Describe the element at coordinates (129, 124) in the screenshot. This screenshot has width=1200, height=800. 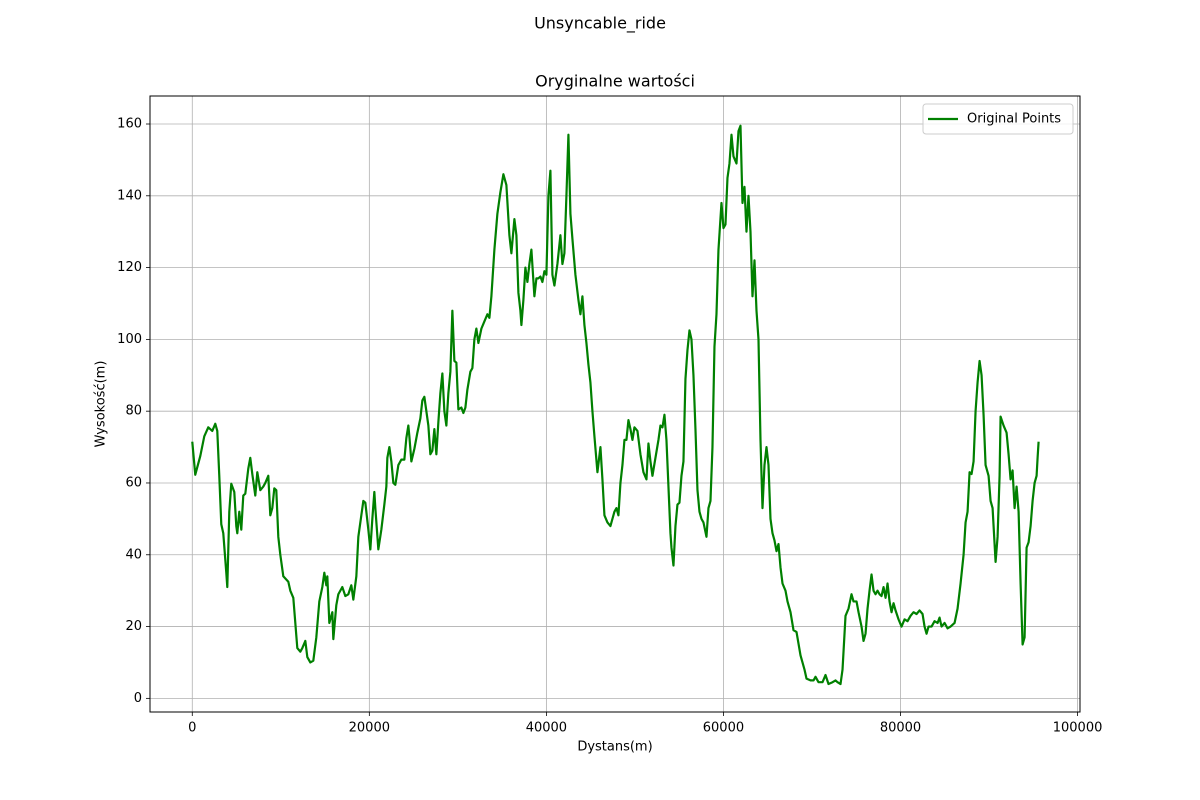
I see `y-tick-label: 160` at that location.